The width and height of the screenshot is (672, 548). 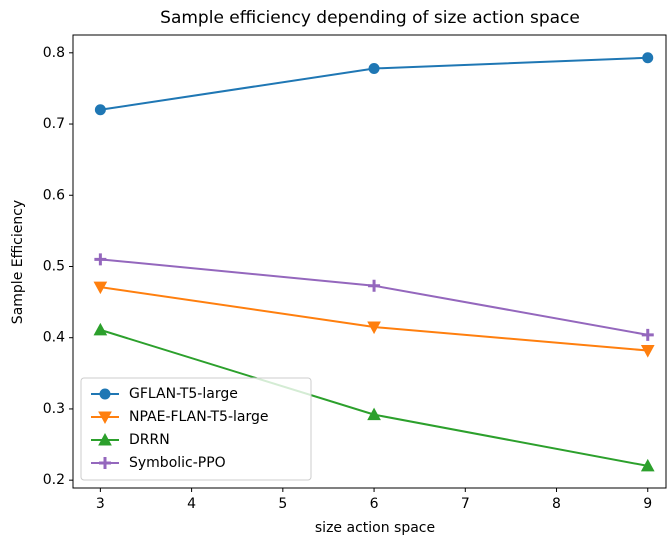 What do you see at coordinates (374, 319) in the screenshot?
I see `series-line` at bounding box center [374, 319].